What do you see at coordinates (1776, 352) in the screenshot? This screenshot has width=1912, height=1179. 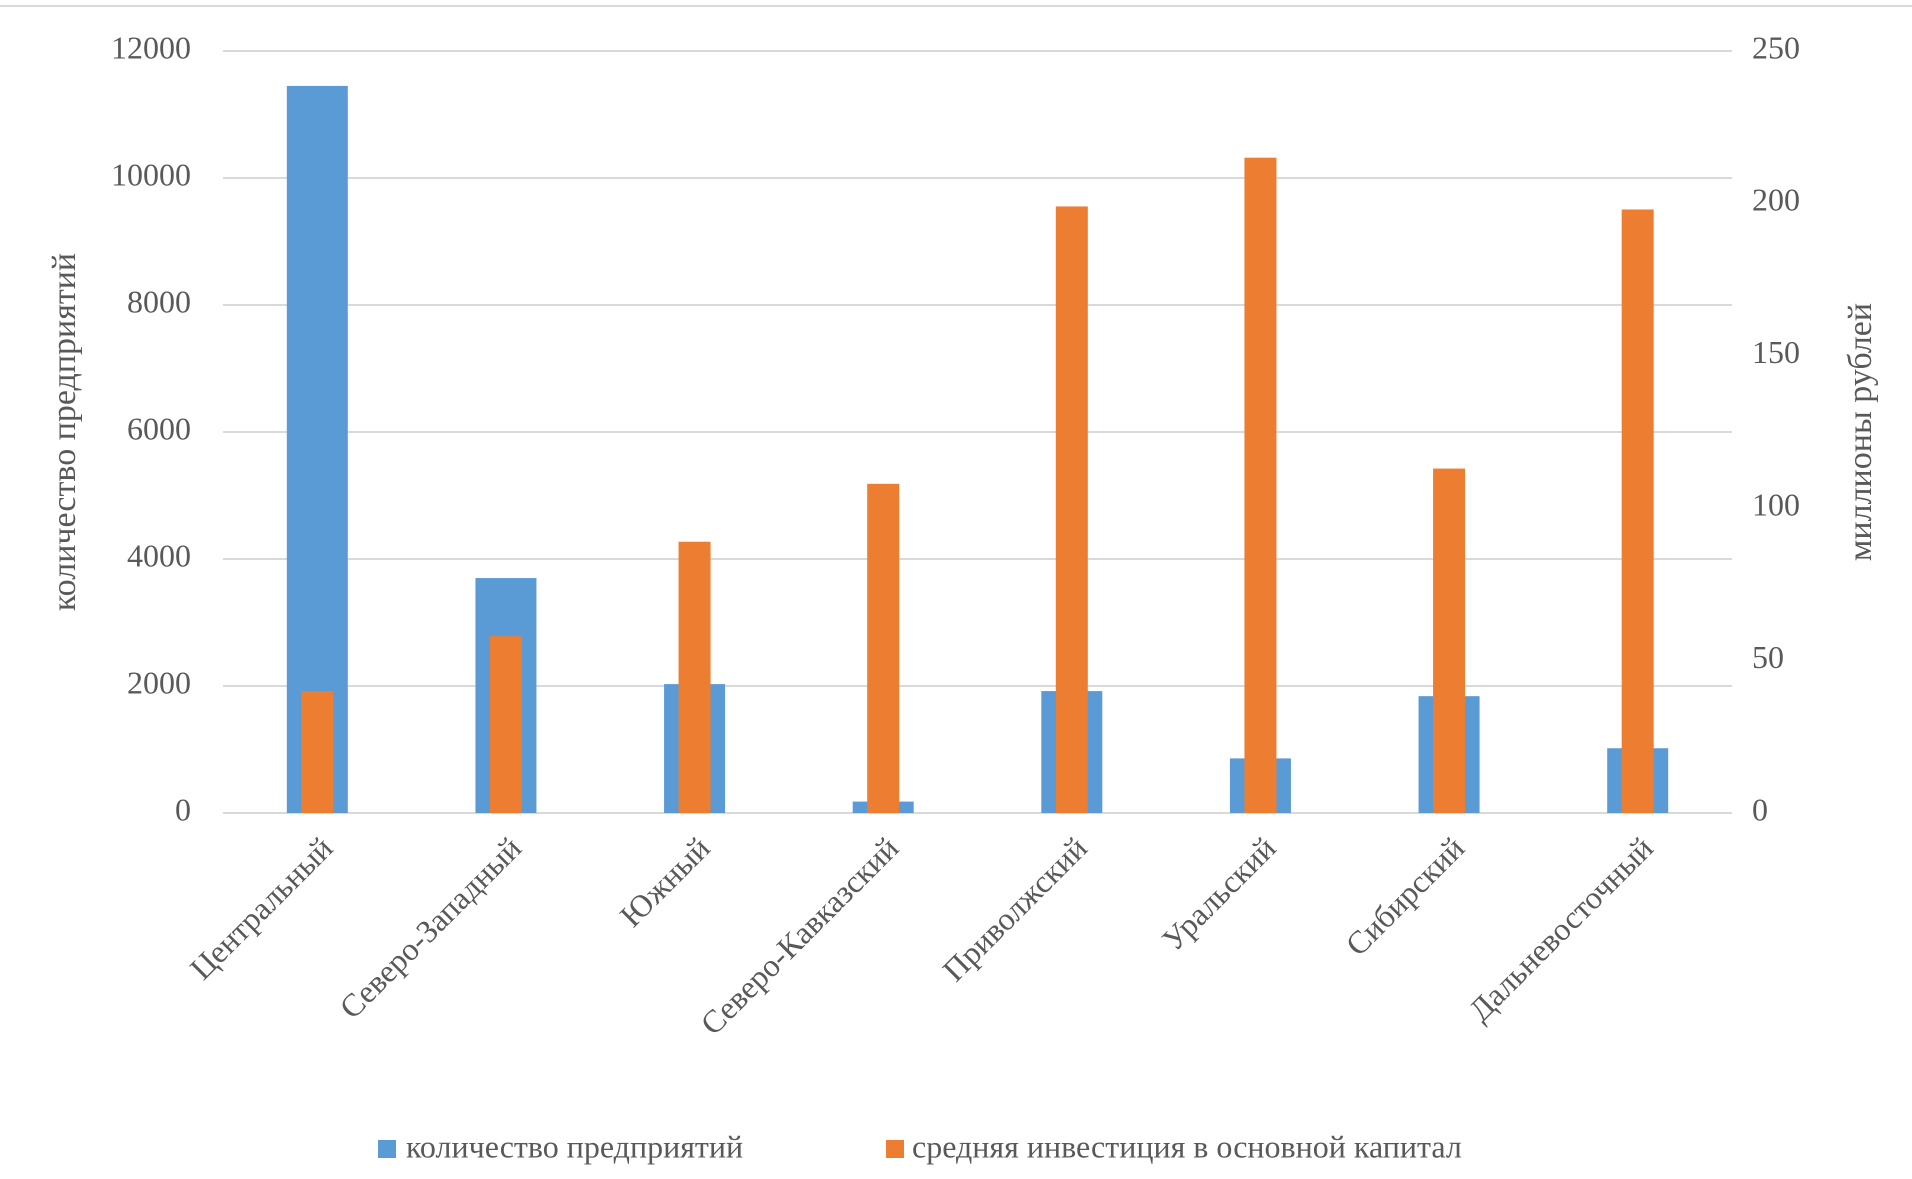 I see `y2-tick-label: 150` at bounding box center [1776, 352].